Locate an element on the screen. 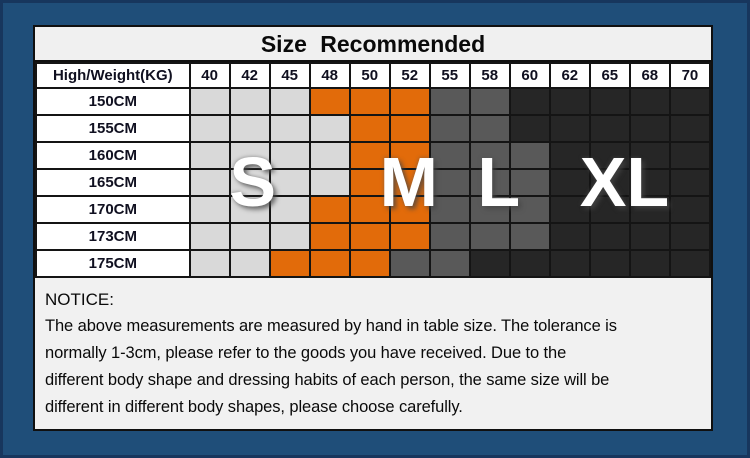 This screenshot has height=458, width=750. weight-header-55: 55 is located at coordinates (449, 75).